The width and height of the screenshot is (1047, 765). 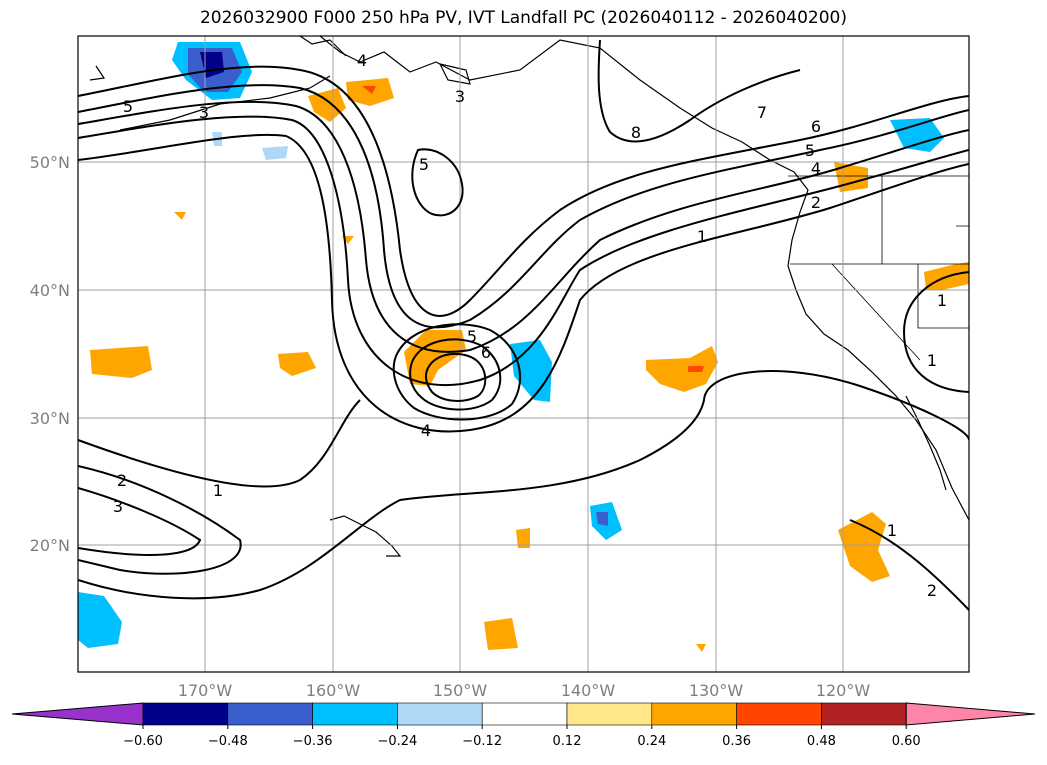 What do you see at coordinates (524, 690) in the screenshot?
I see `longitude-labels: 170°W 160°W 150°W 140°W 130°W 120°W` at bounding box center [524, 690].